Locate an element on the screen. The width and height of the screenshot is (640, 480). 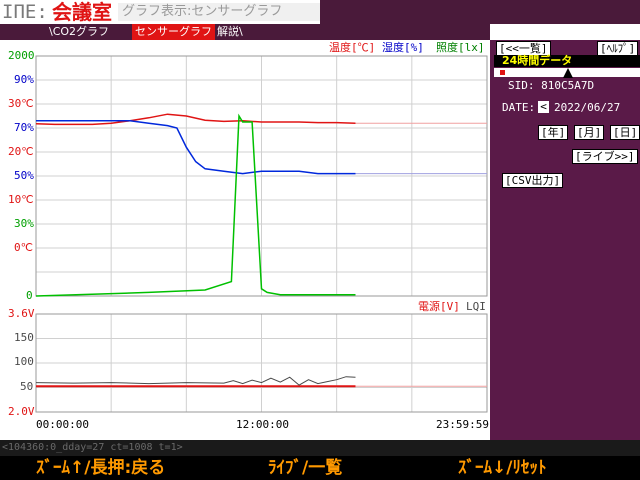
y-tick-label: 30℃ is located at coordinates (21, 103).